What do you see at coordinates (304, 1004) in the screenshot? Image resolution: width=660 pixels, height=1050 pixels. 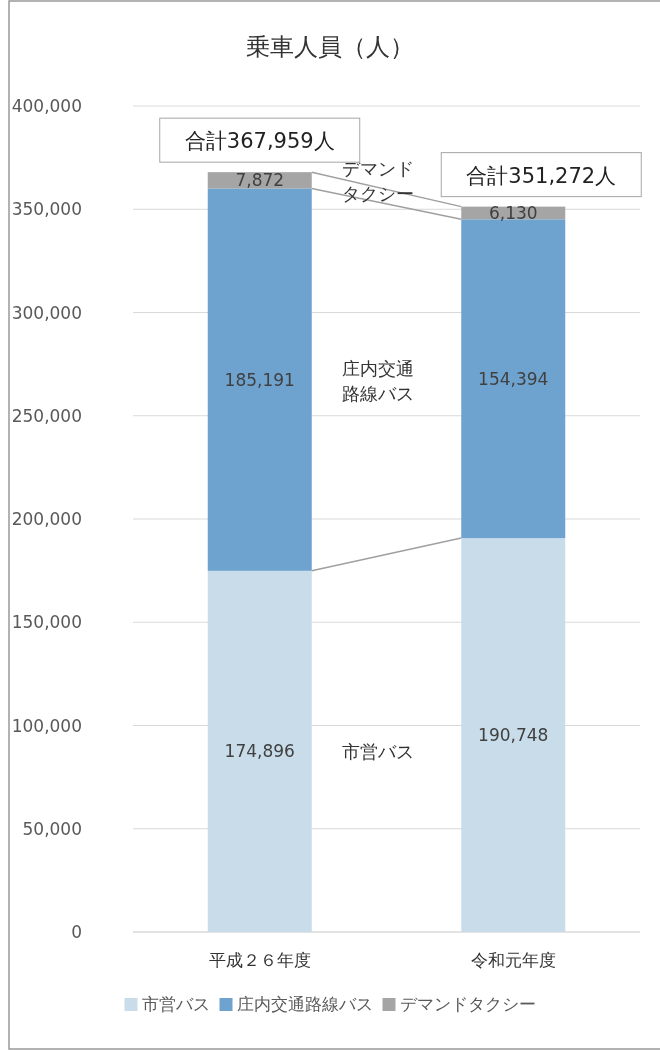 I see `legend-label: 庄内交通路線バス` at bounding box center [304, 1004].